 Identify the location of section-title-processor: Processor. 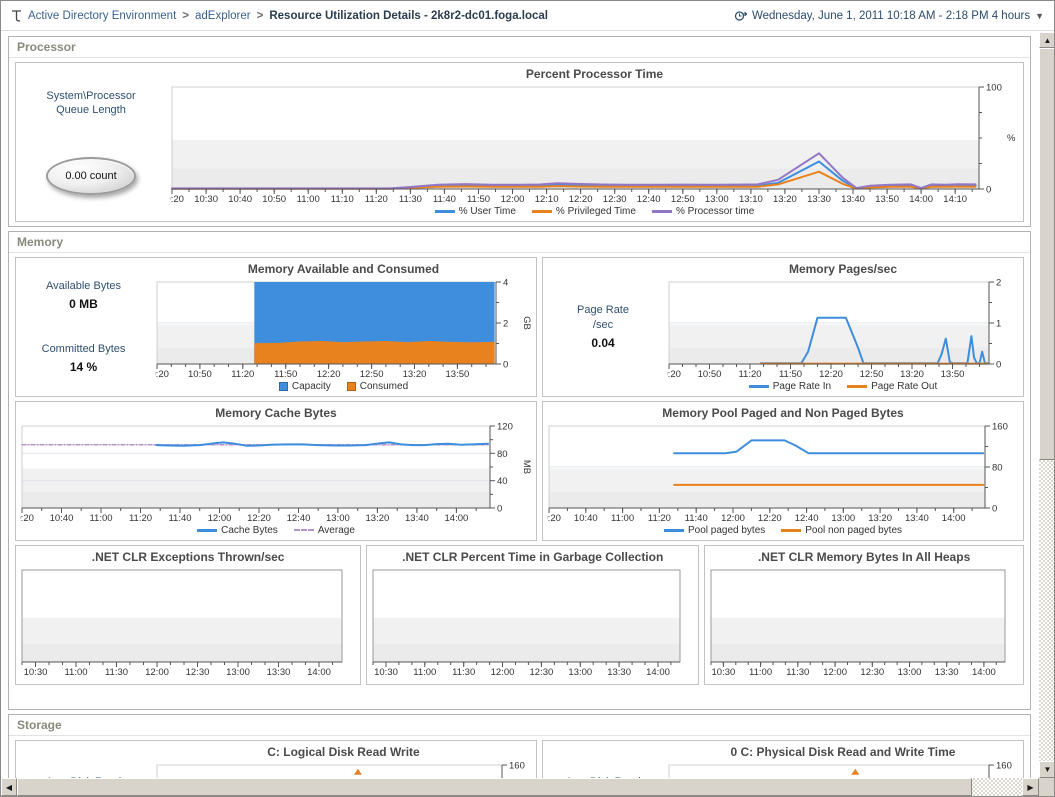
(519, 47).